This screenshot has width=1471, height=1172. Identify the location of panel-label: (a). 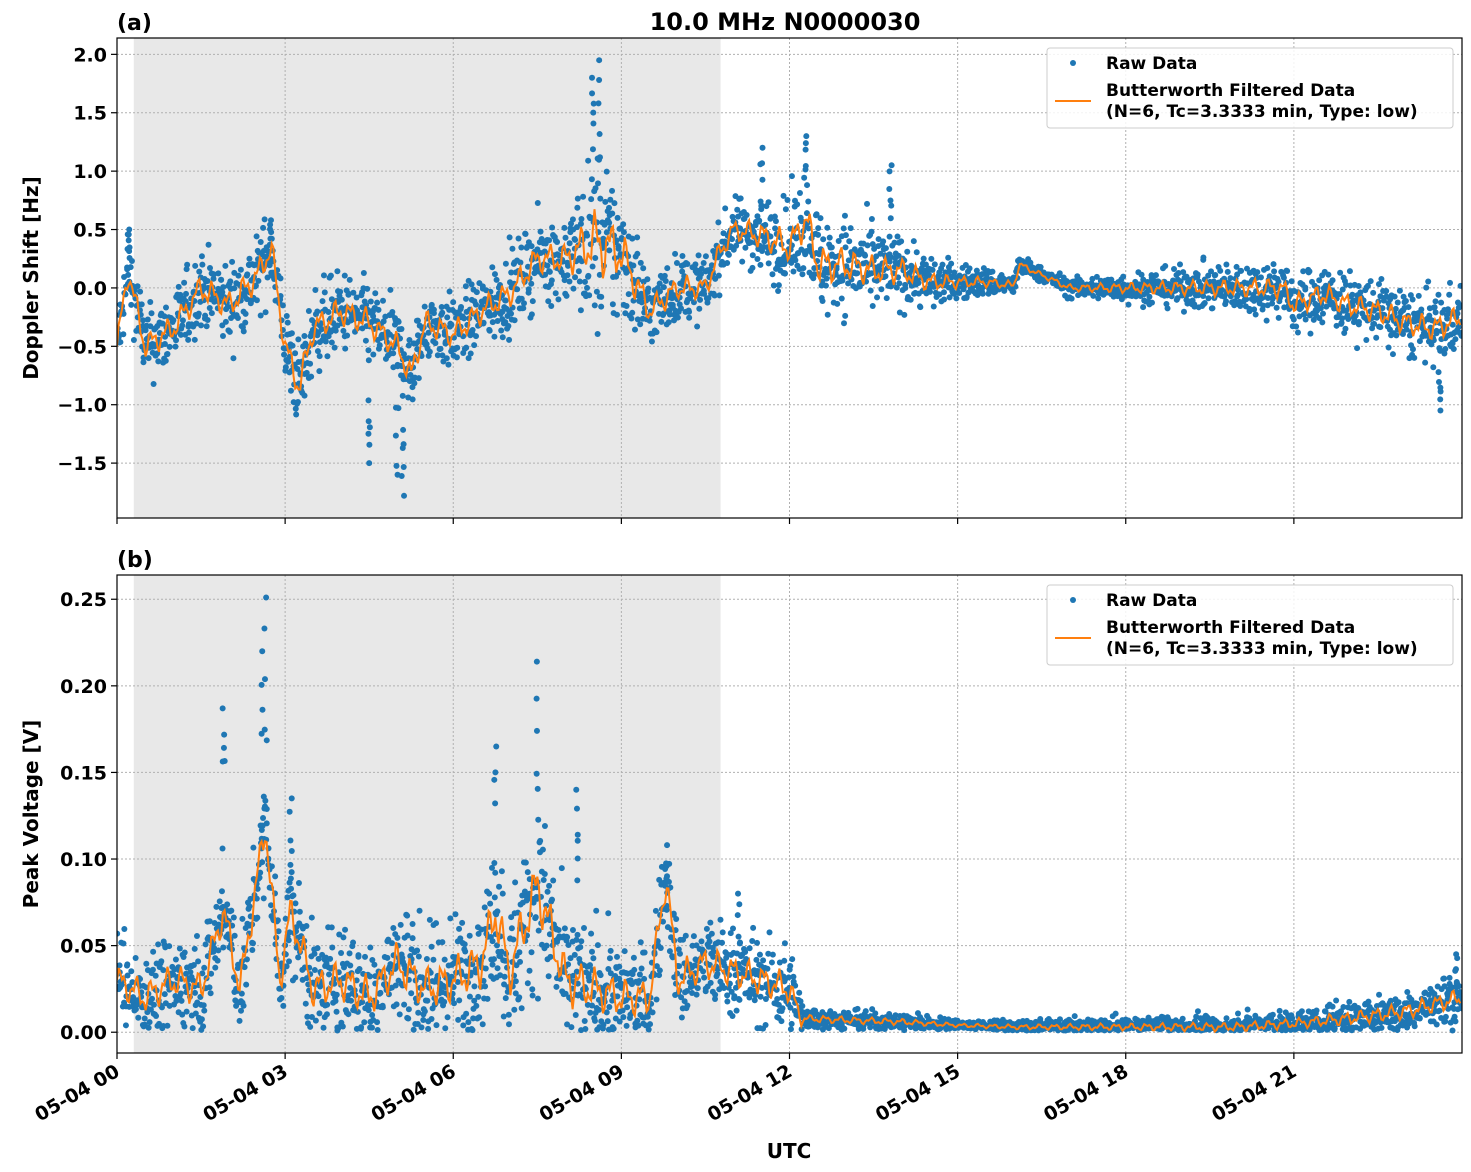
(134, 23).